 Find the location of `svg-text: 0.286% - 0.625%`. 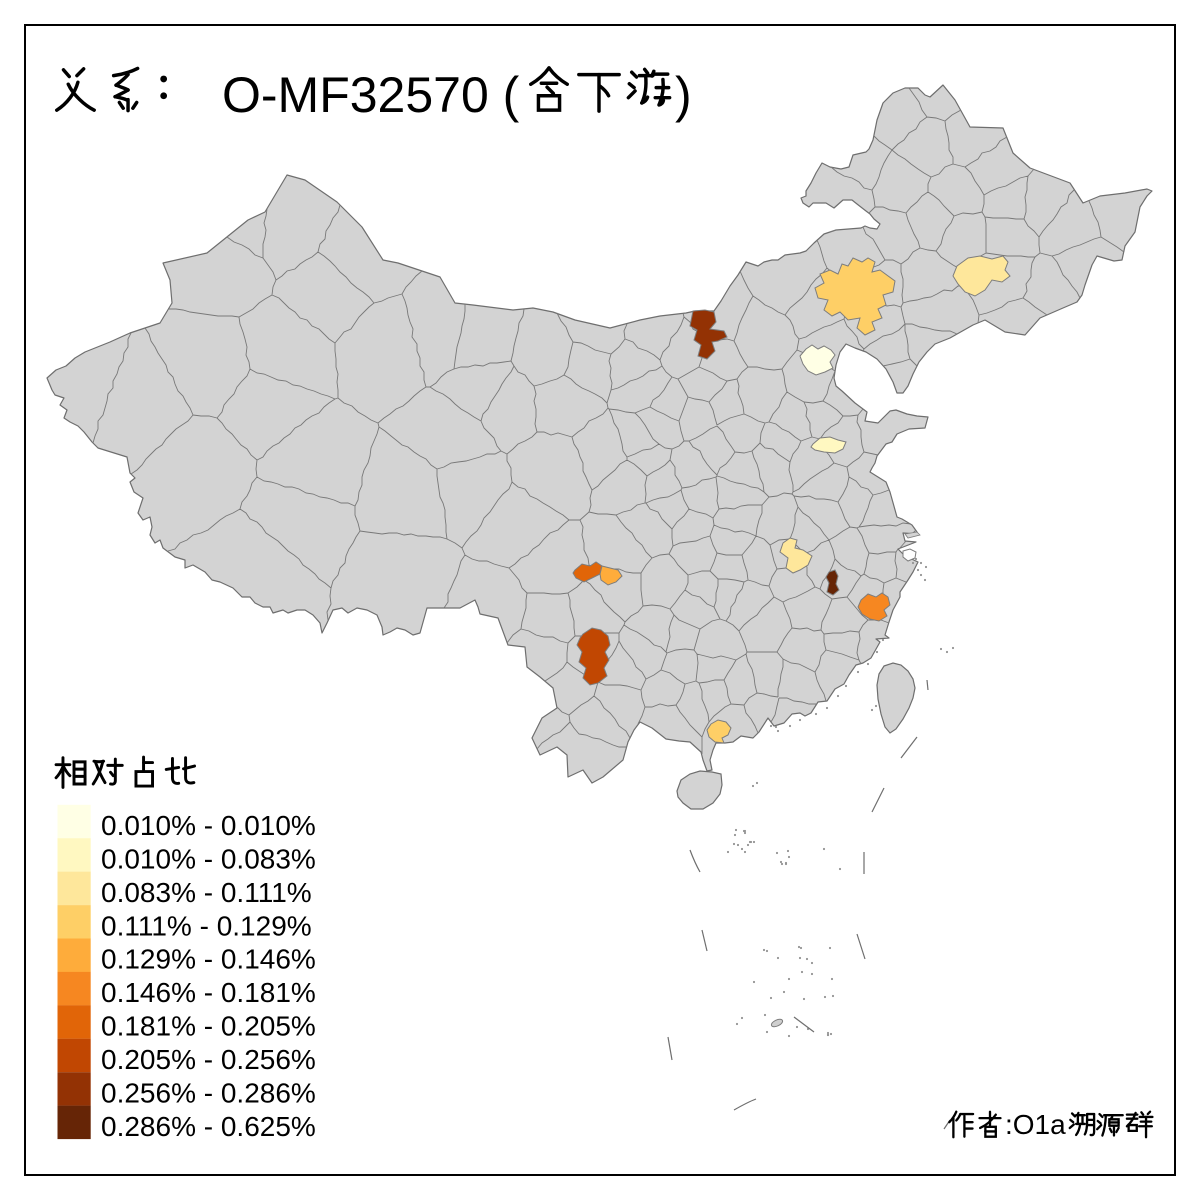

svg-text: 0.286% - 0.625% is located at coordinates (208, 1126).